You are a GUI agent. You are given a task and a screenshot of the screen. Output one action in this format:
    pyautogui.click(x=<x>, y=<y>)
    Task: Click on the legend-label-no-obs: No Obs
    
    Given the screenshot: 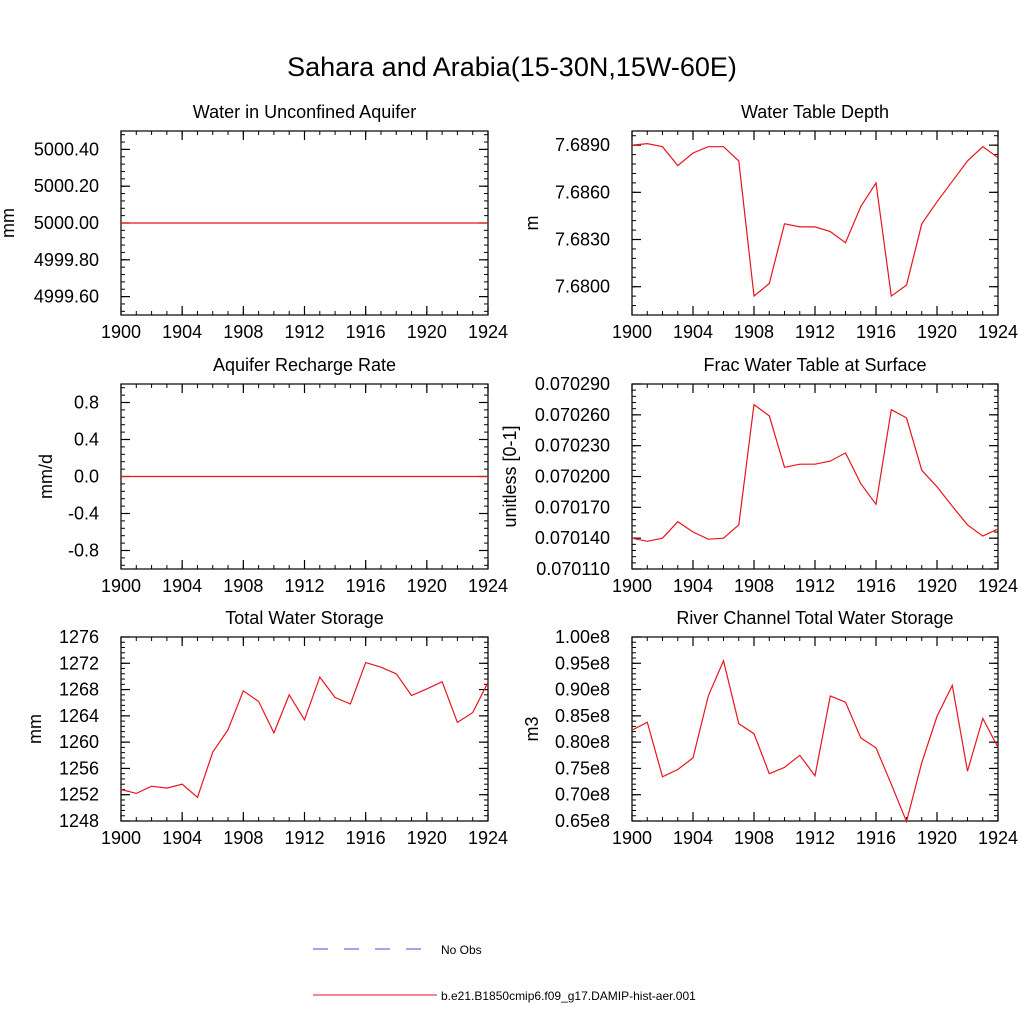 What is the action you would take?
    pyautogui.click(x=461, y=950)
    